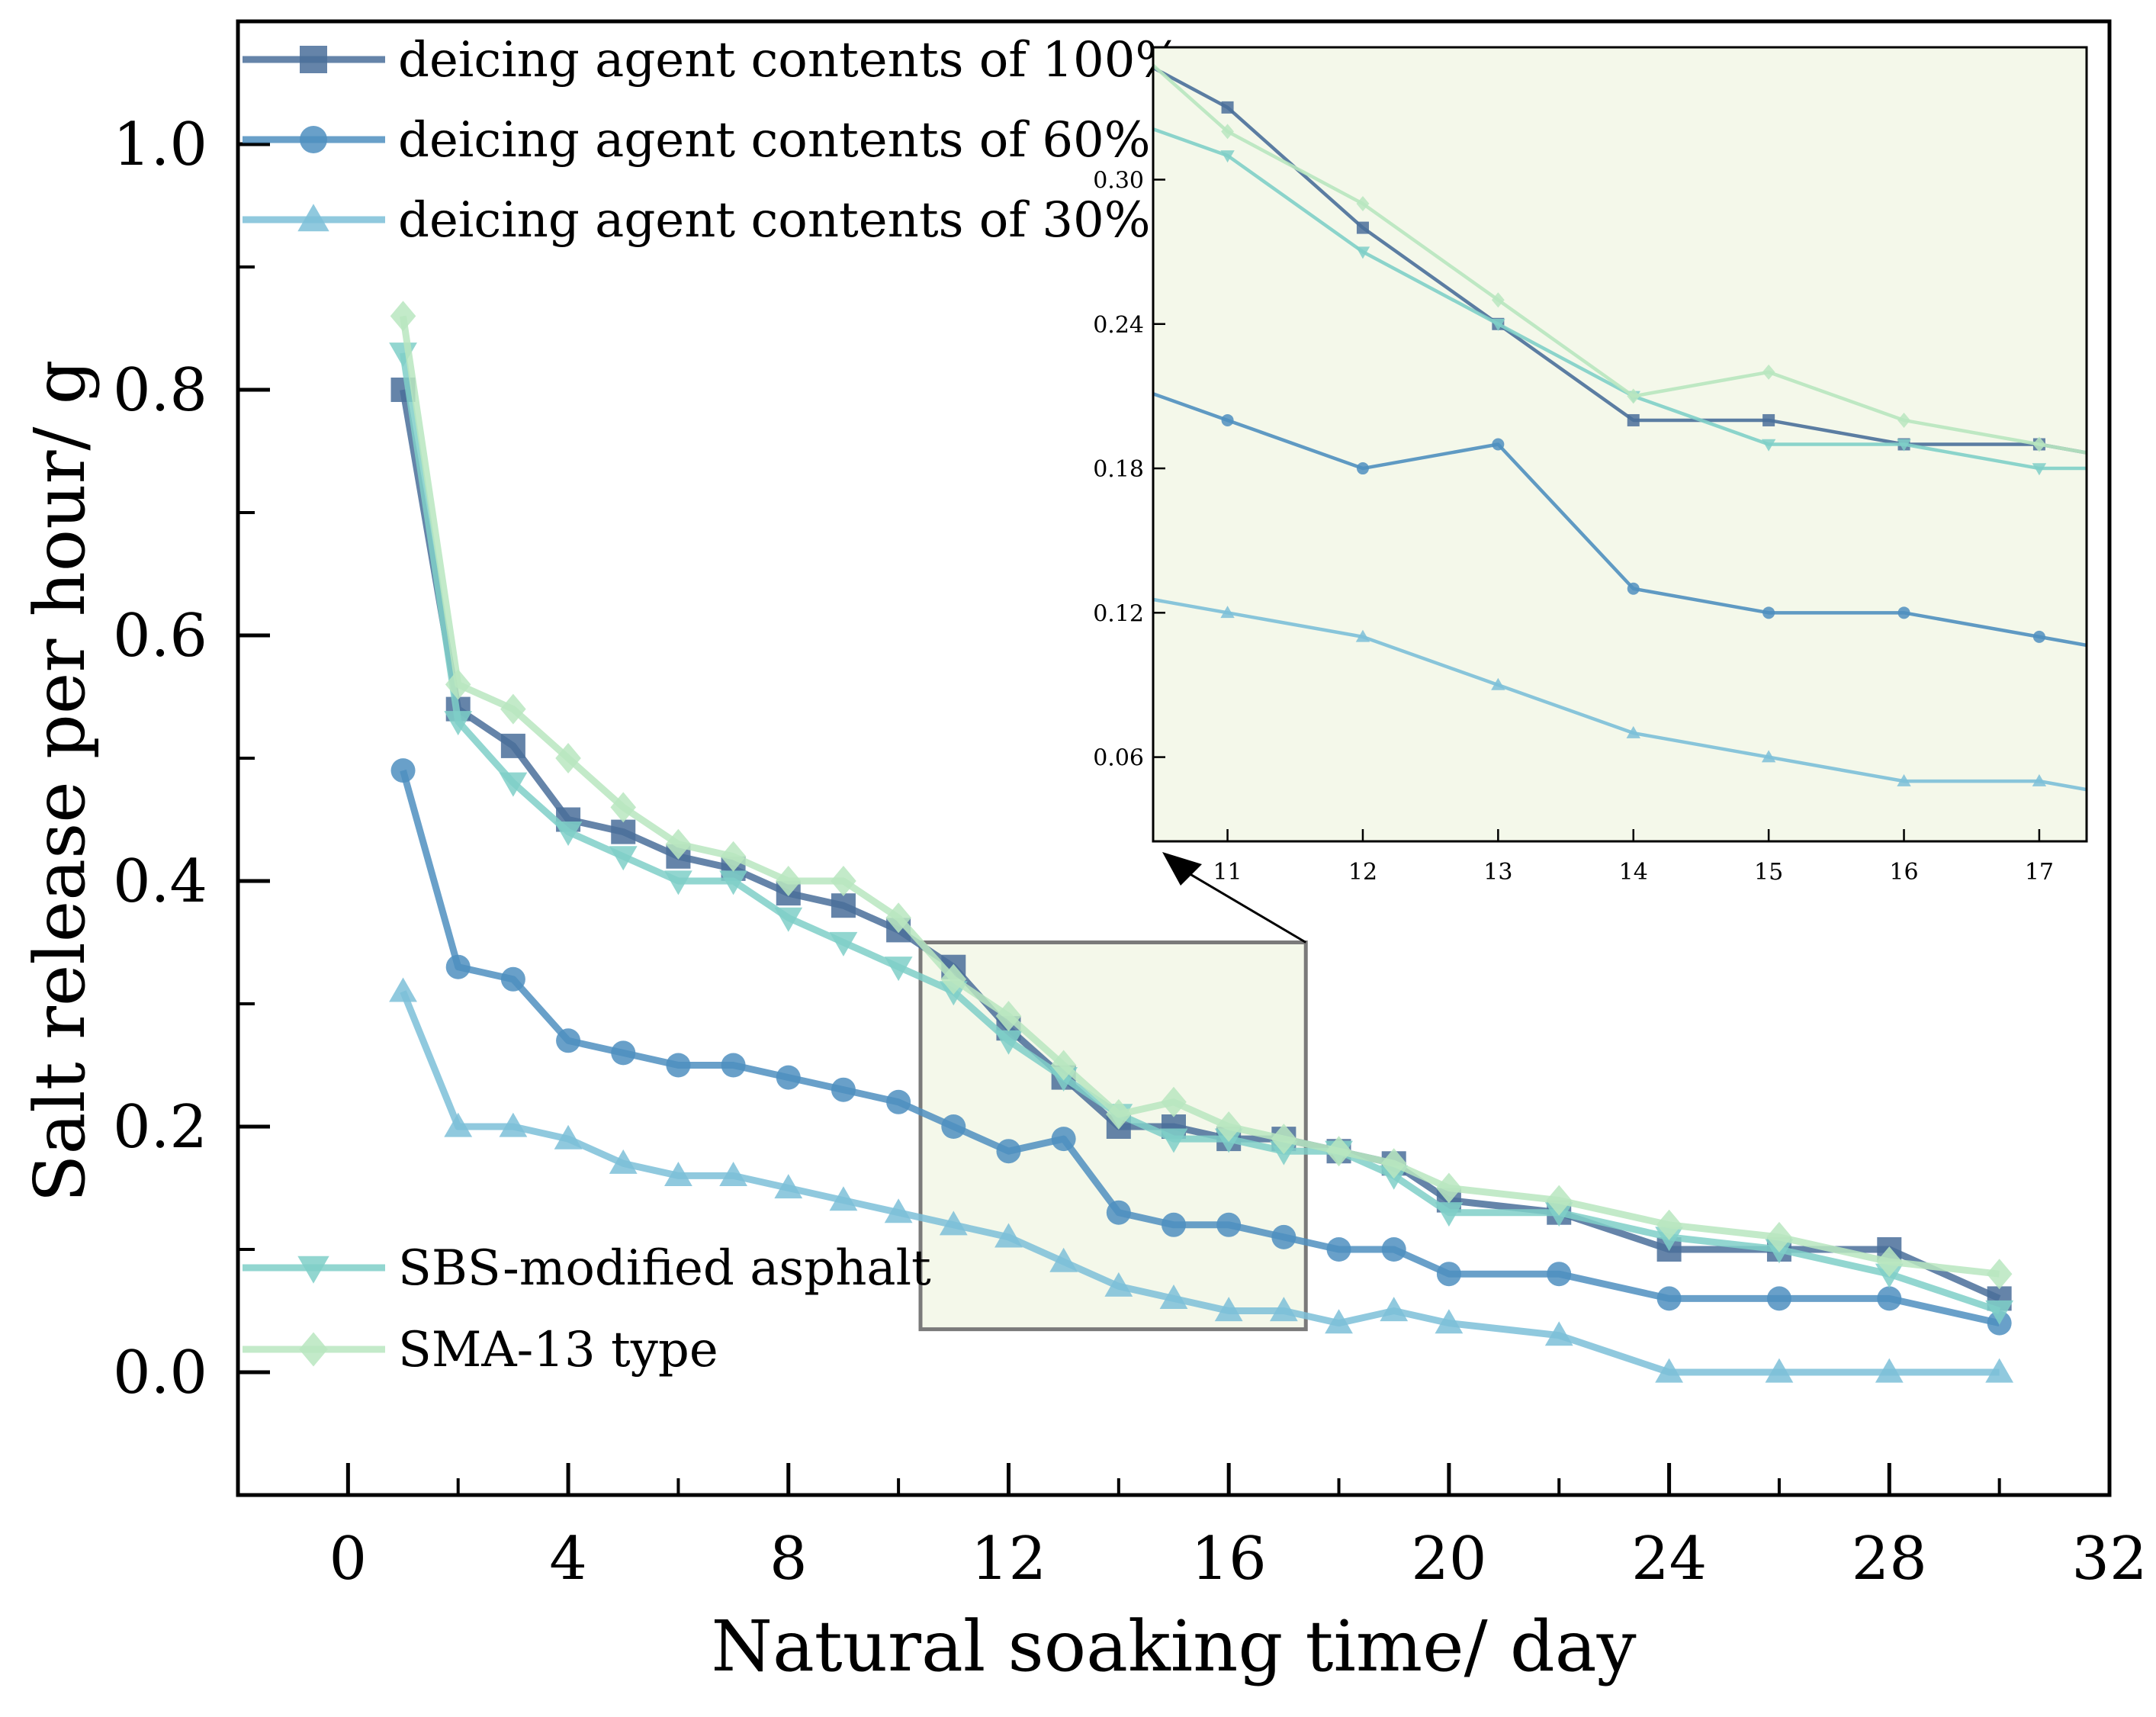  I want to click on legend-bottom: SBS-modified asphalt SMA-13 type, so click(587, 1309).